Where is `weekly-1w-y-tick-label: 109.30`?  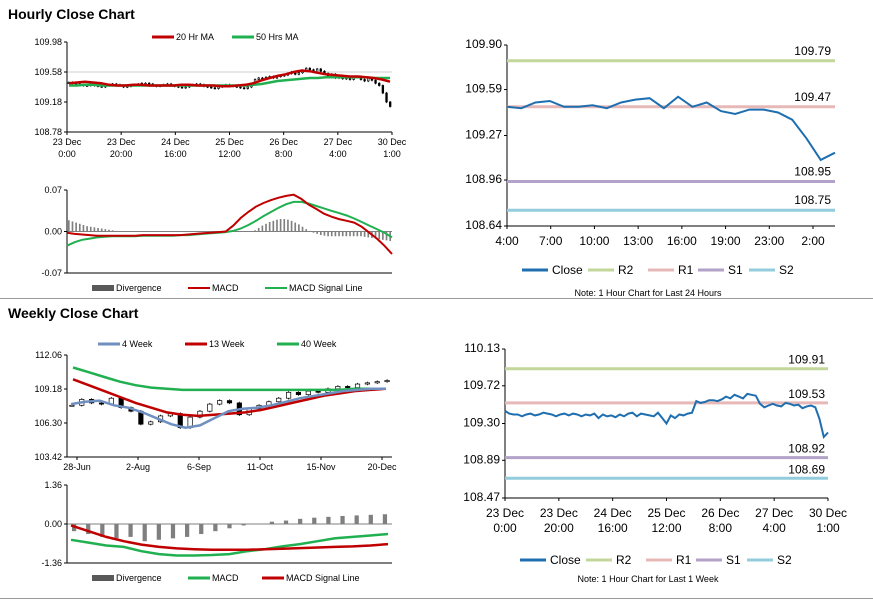
weekly-1w-y-tick-label: 109.30 is located at coordinates (481, 423).